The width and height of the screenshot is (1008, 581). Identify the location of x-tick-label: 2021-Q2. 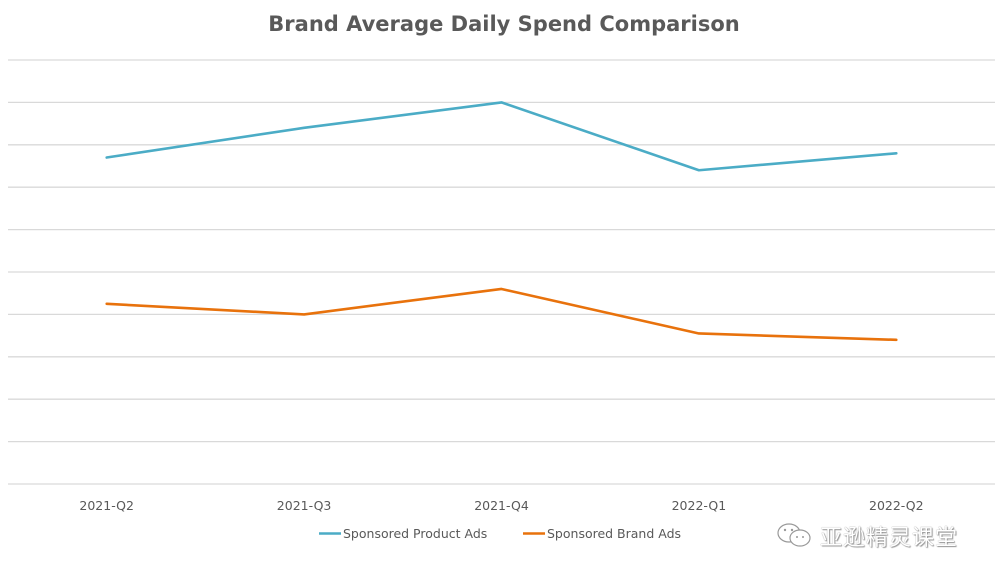
(106, 505).